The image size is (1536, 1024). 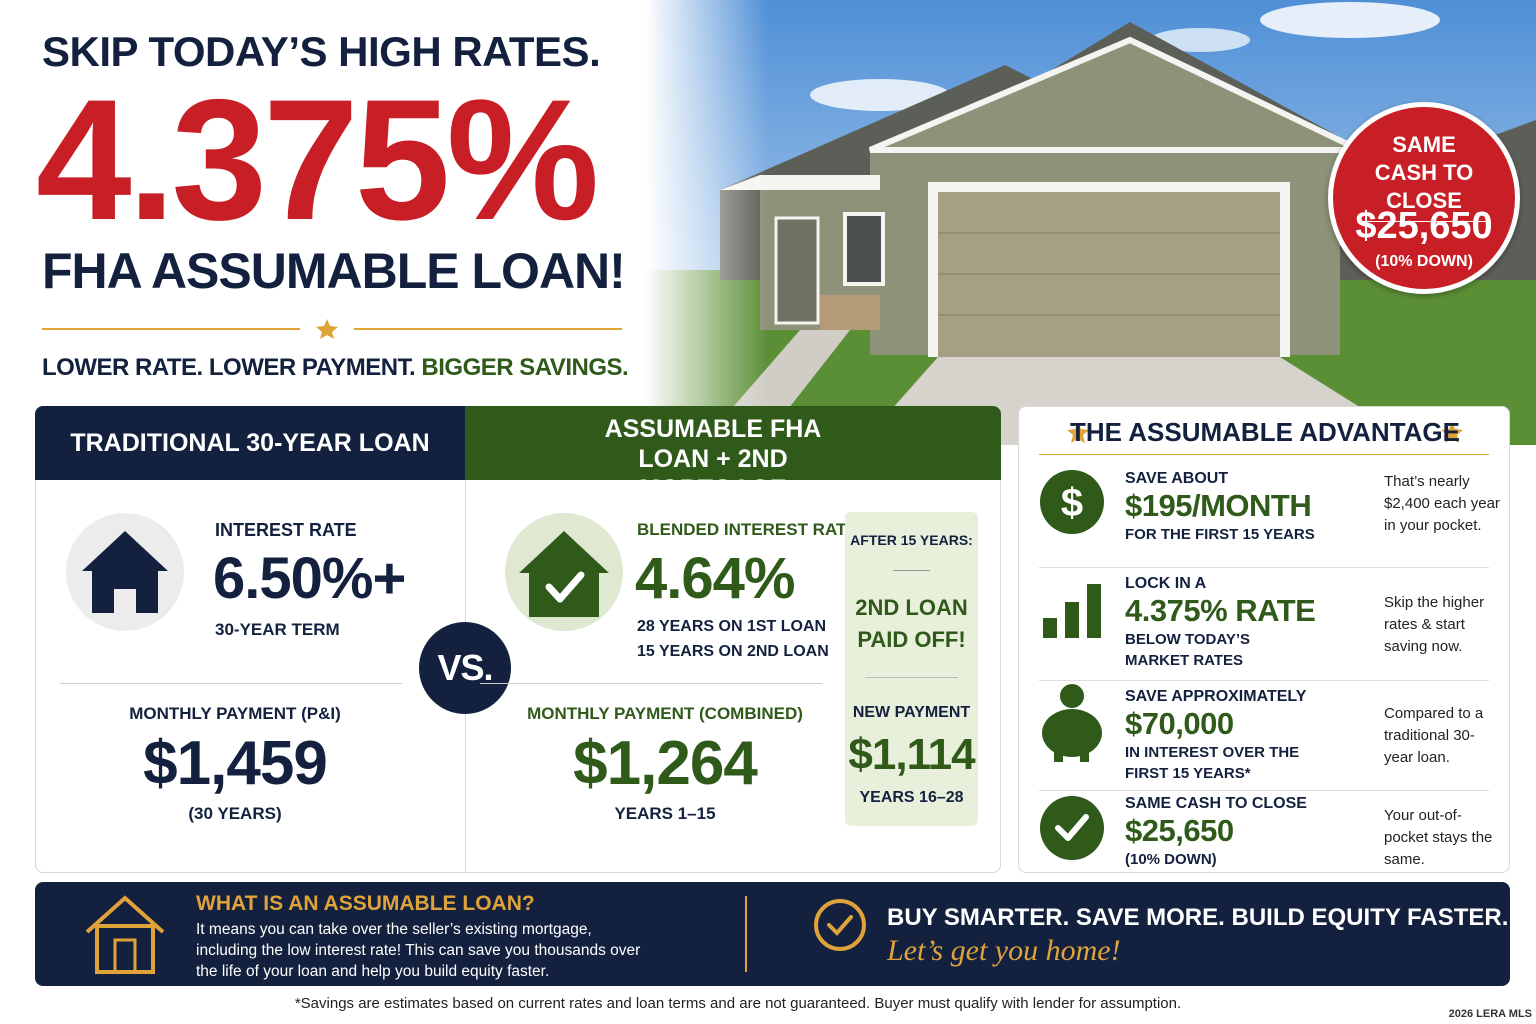 What do you see at coordinates (334, 271) in the screenshot?
I see `headline-loan: FHA ASSUMABLE LOAN!` at bounding box center [334, 271].